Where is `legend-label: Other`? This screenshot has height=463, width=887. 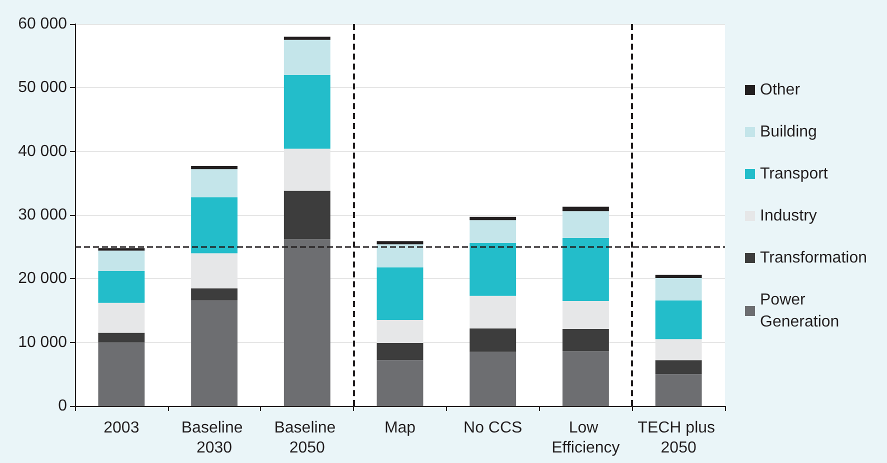
legend-label: Other is located at coordinates (780, 90).